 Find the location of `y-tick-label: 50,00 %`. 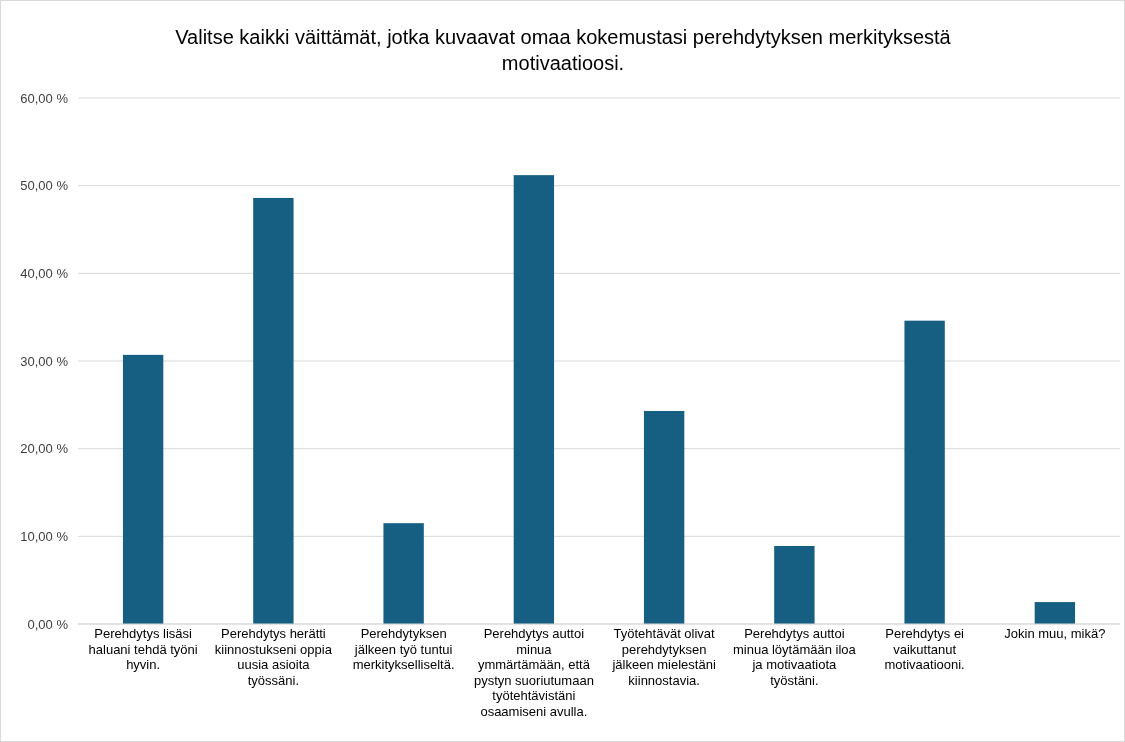

y-tick-label: 50,00 % is located at coordinates (44, 186).